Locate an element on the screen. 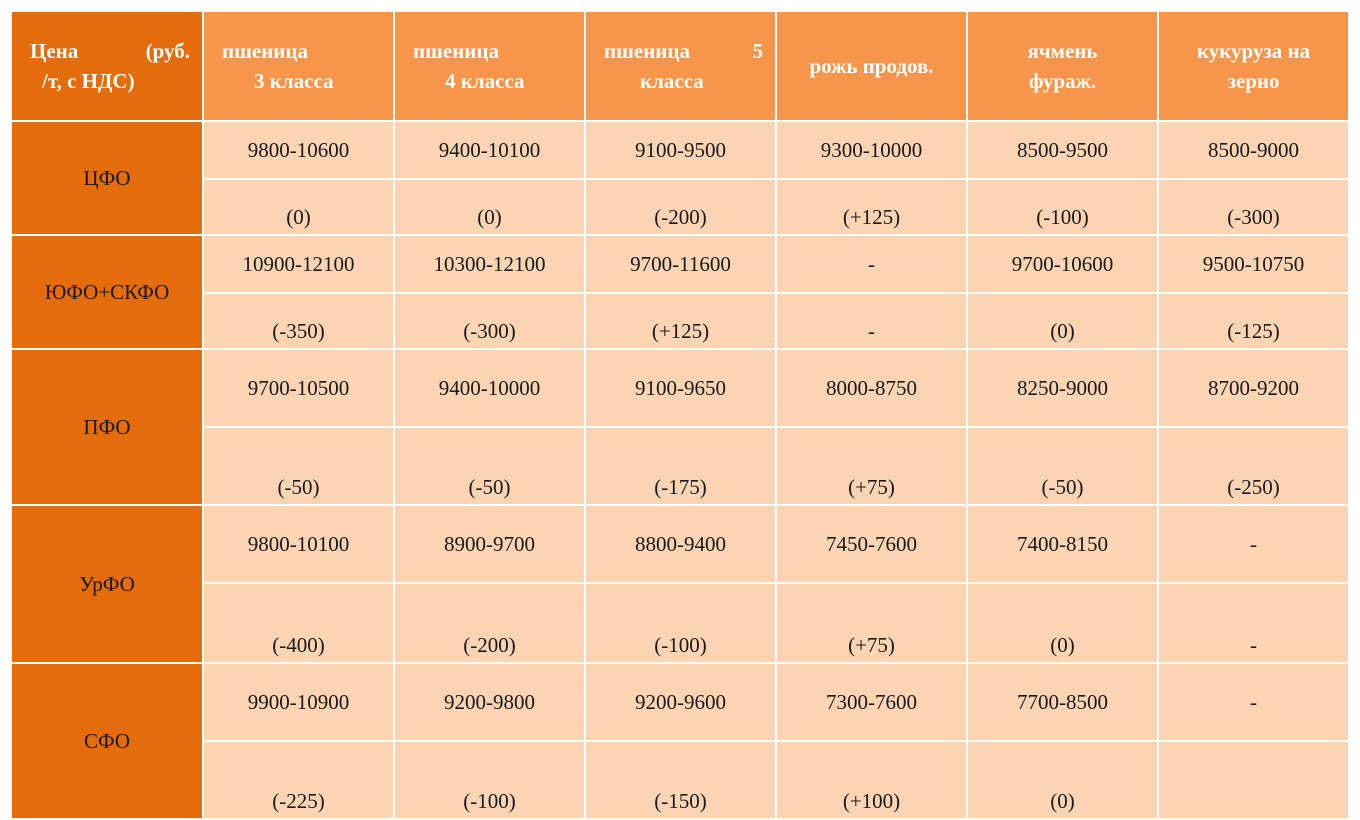  header-corn: кукуруза на зерно is located at coordinates (1253, 66).